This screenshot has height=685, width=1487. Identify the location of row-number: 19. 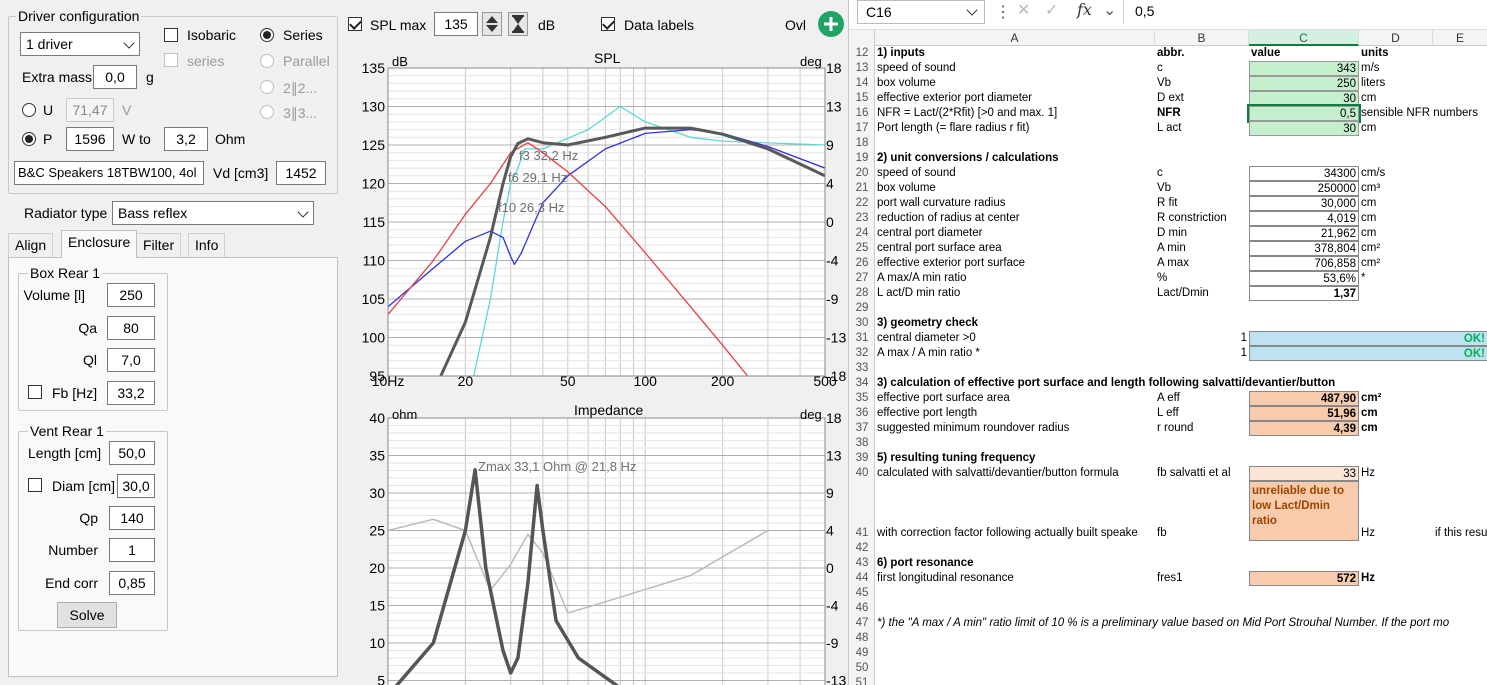
(862, 158).